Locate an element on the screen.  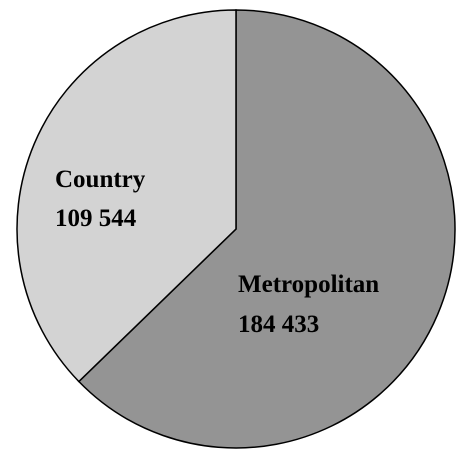
slice-value-metropolitan: 184 433 is located at coordinates (278, 324).